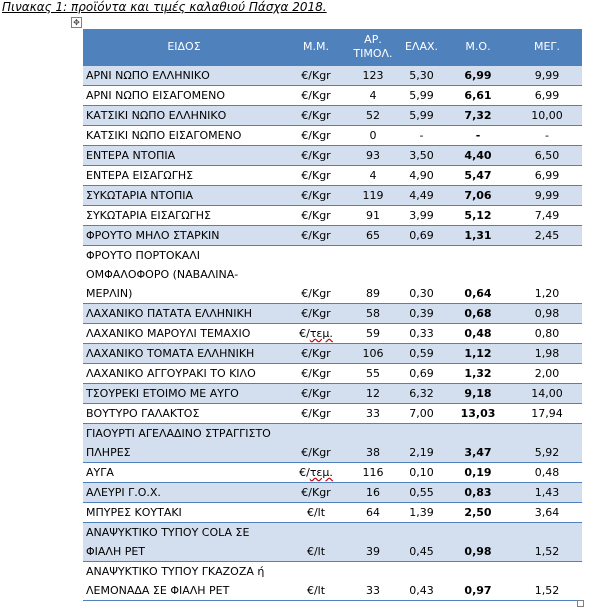  Describe the element at coordinates (478, 512) in the screenshot. I see `cell-mo: 2,50` at that location.